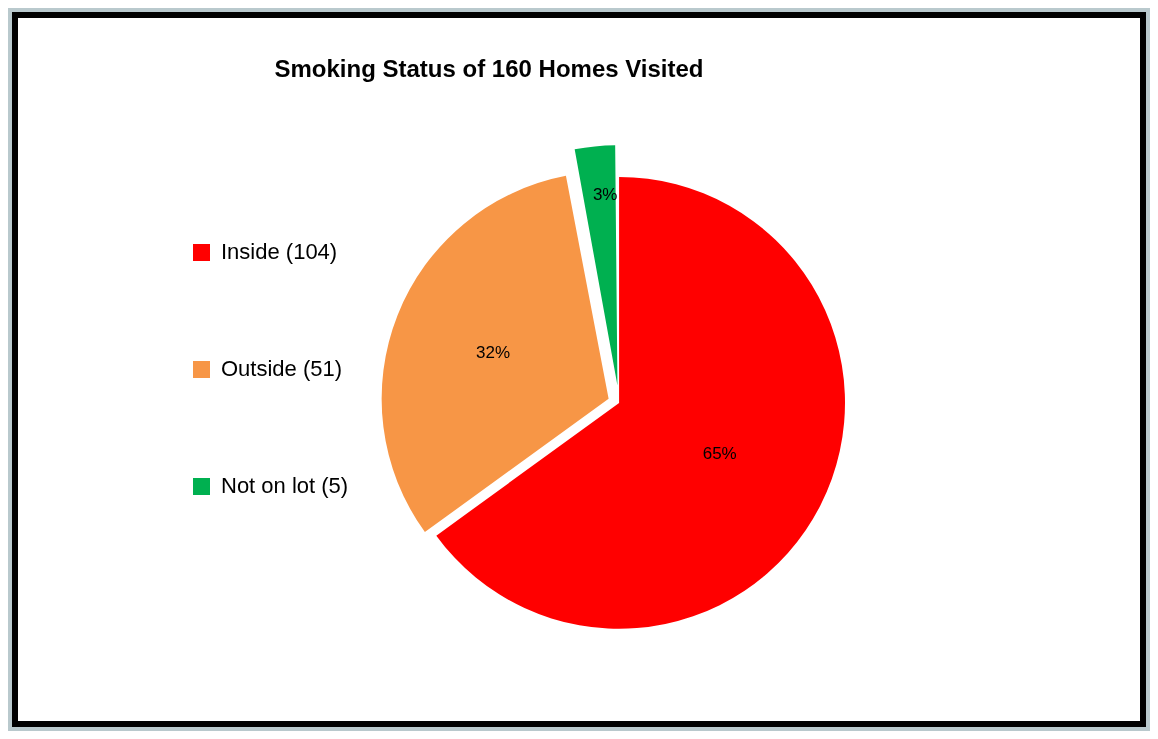  What do you see at coordinates (493, 352) in the screenshot?
I see `data-label: 32%` at bounding box center [493, 352].